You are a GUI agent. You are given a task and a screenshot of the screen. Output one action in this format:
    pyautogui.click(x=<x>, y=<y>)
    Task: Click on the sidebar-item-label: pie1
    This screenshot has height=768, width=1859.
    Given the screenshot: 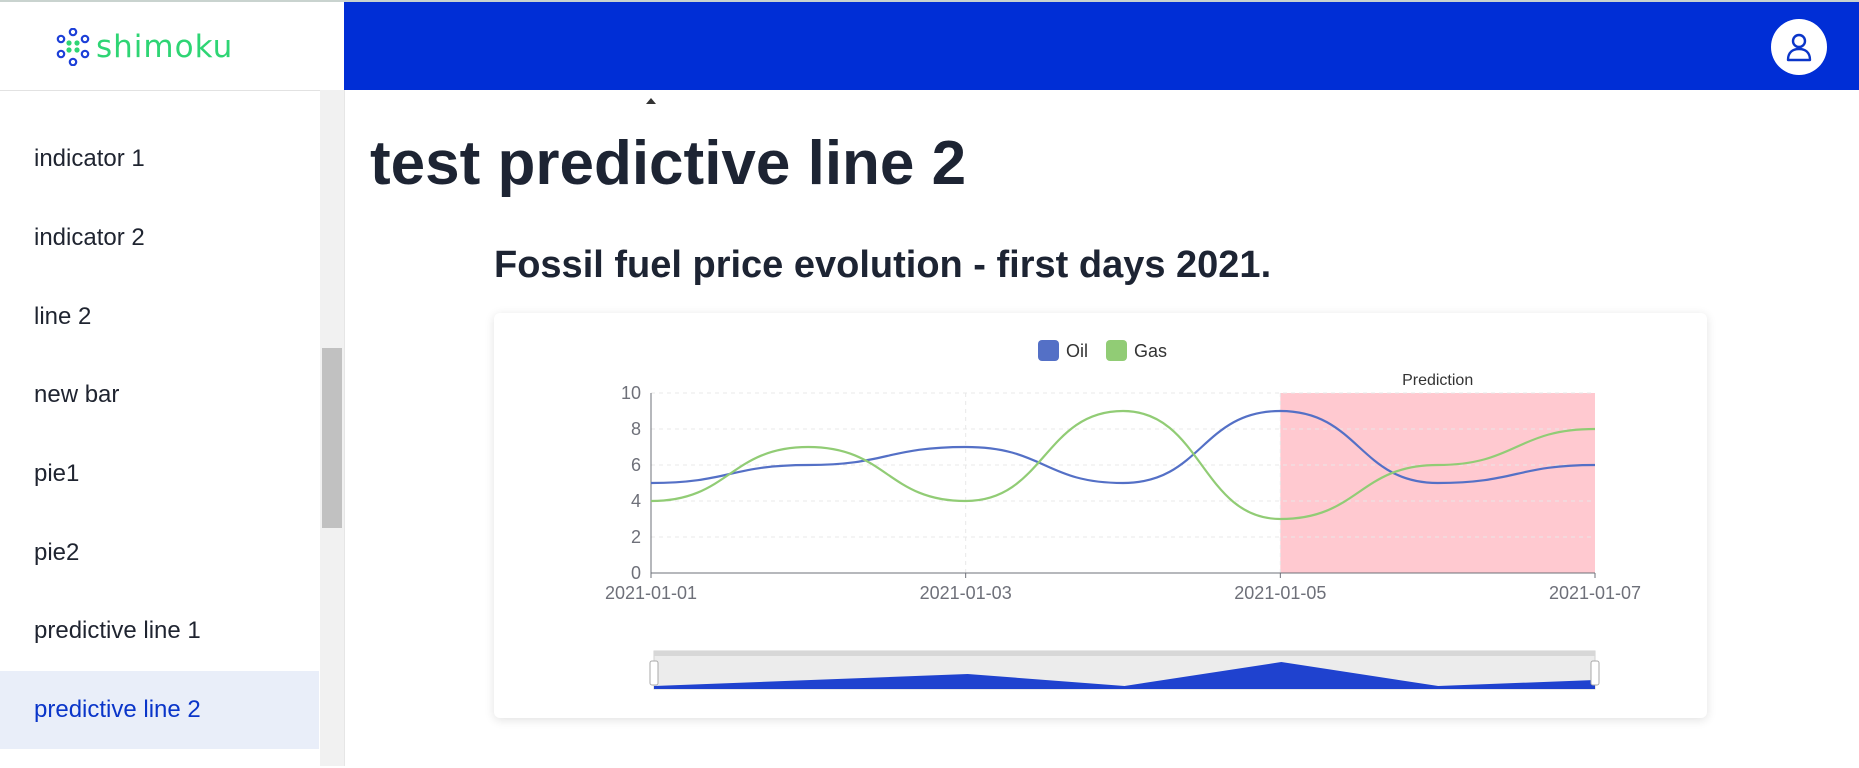 What is the action you would take?
    pyautogui.click(x=57, y=473)
    